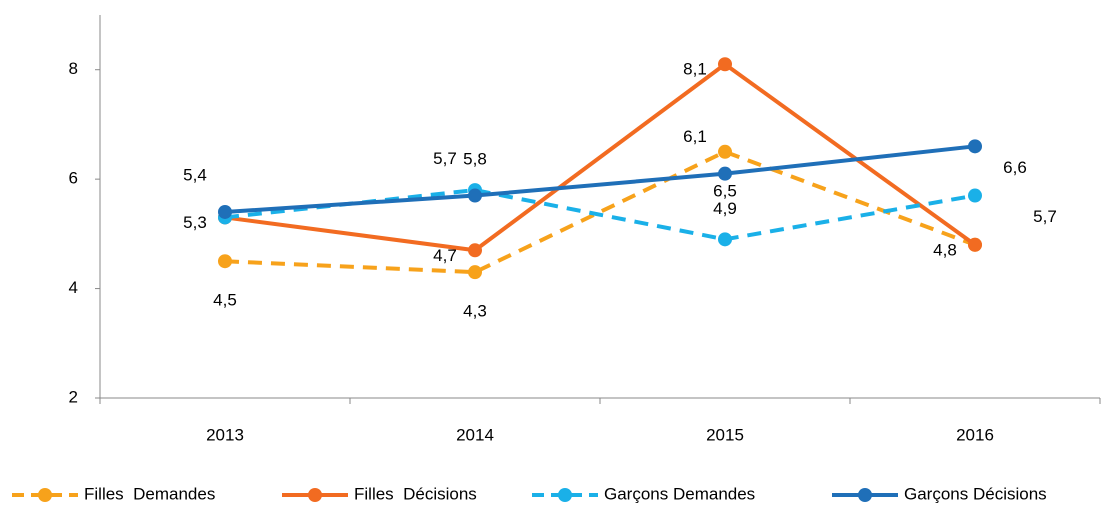 Image resolution: width=1109 pixels, height=513 pixels. I want to click on data-label: 4,5, so click(225, 300).